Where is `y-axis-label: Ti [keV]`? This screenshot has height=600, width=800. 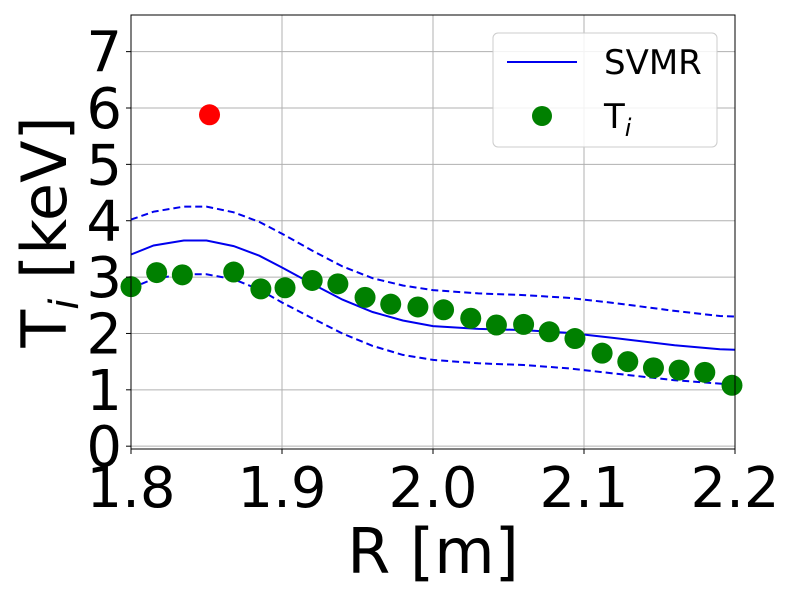
y-axis-label: Ti [keV] is located at coordinates (48, 232).